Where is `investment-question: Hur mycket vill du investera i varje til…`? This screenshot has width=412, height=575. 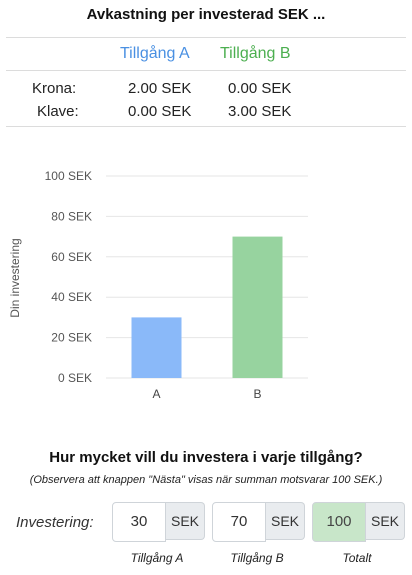 investment-question: Hur mycket vill du investera i varje til… is located at coordinates (206, 457).